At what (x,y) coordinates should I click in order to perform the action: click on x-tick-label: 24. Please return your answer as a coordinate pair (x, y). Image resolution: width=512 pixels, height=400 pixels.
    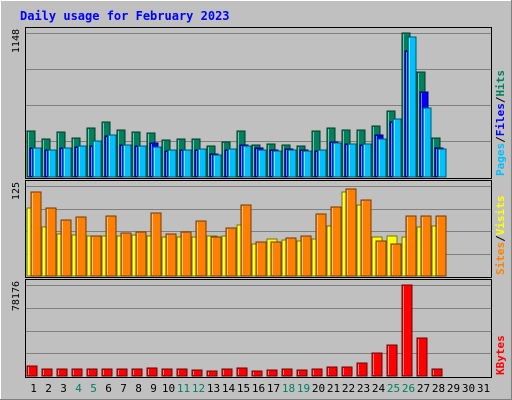
    Looking at the image, I should click on (379, 388).